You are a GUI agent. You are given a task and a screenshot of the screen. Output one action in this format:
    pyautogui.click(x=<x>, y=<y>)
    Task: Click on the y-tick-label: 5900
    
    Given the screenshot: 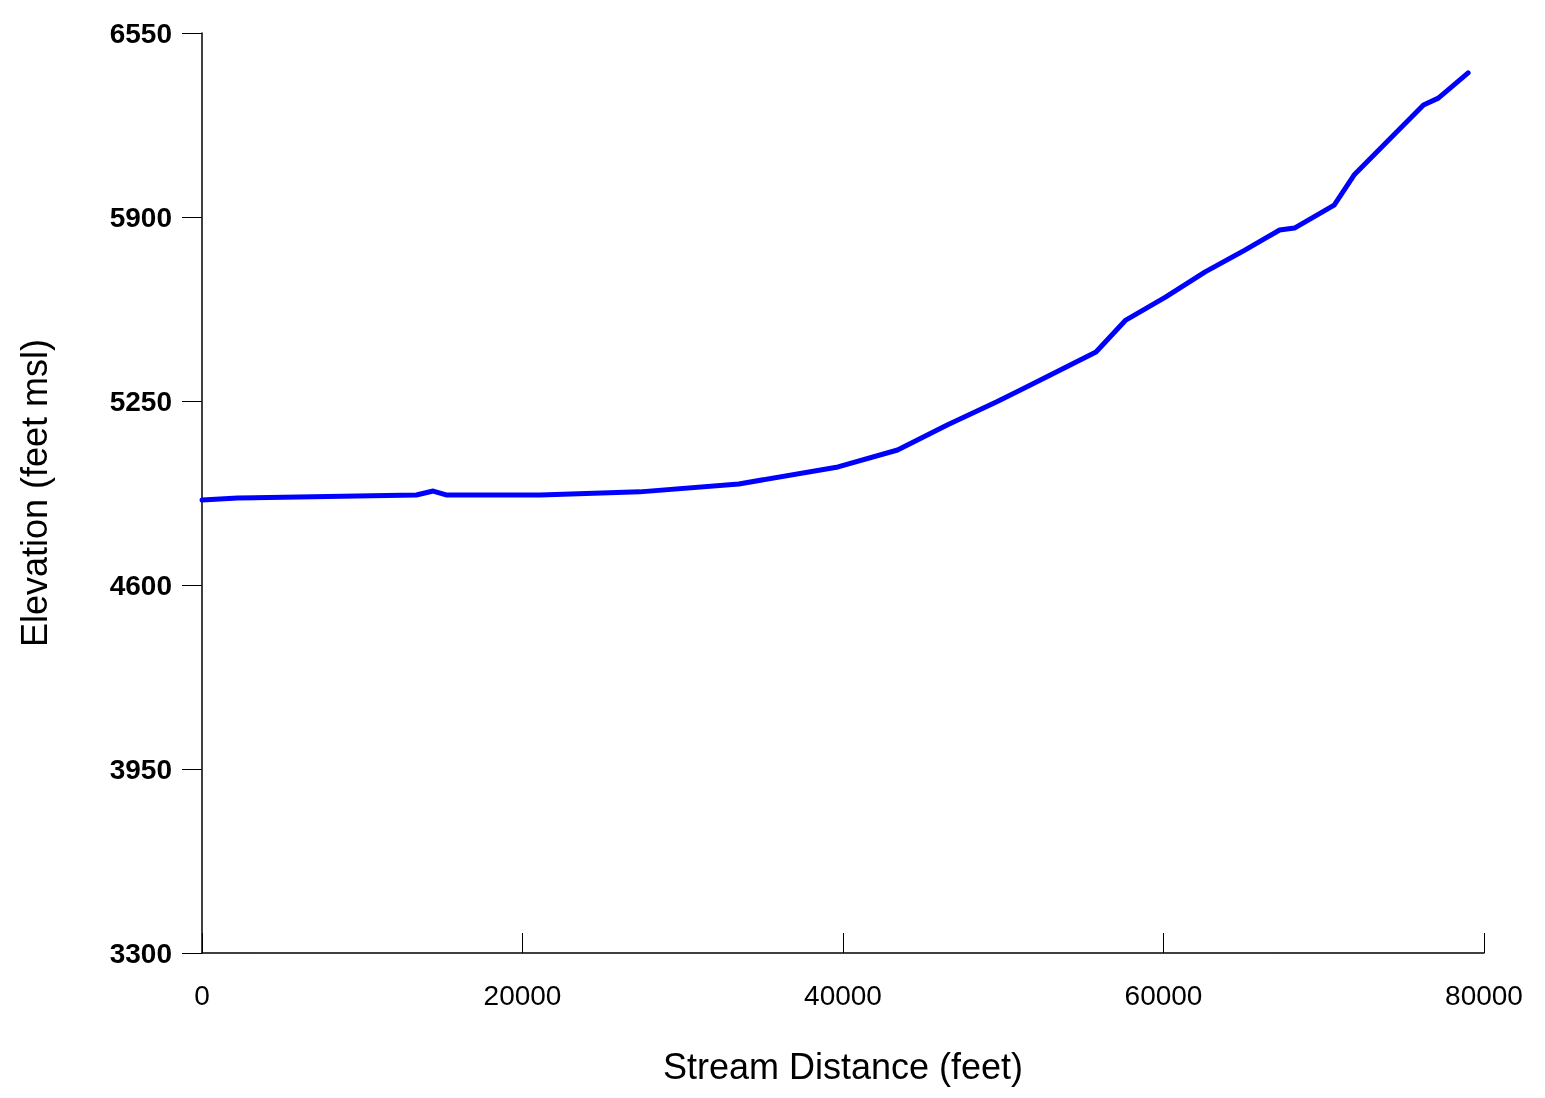 What is the action you would take?
    pyautogui.click(x=140, y=217)
    